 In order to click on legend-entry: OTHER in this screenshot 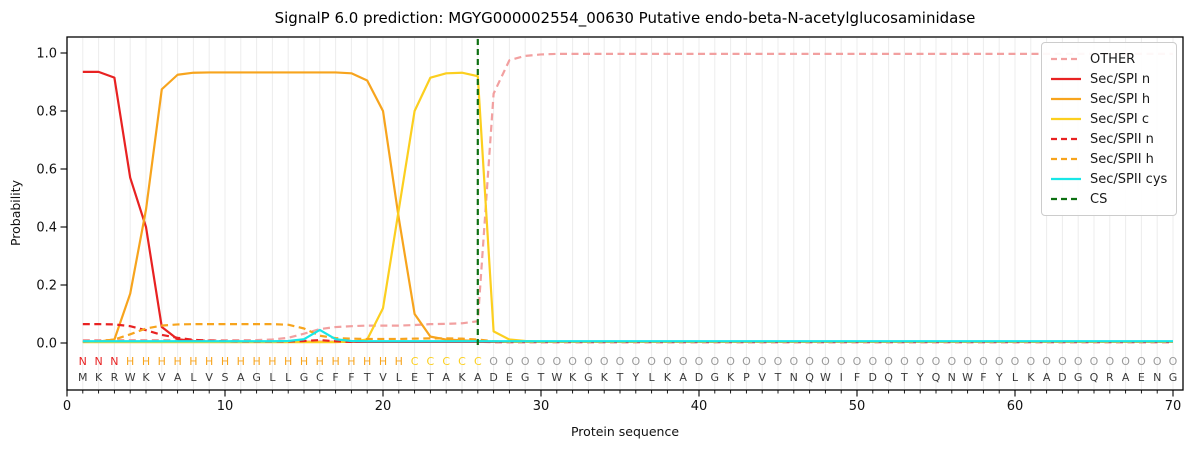, I will do `click(1109, 59)`.